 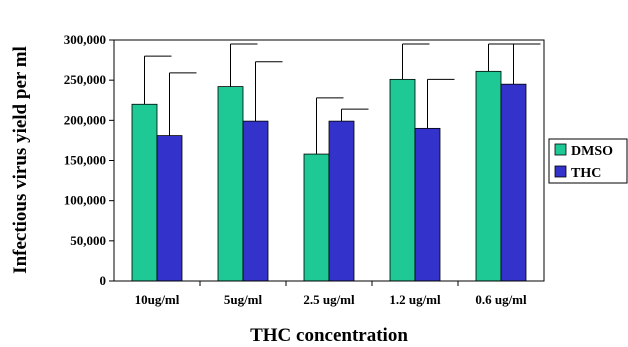 I want to click on legend-label-thc: THC, so click(x=586, y=173).